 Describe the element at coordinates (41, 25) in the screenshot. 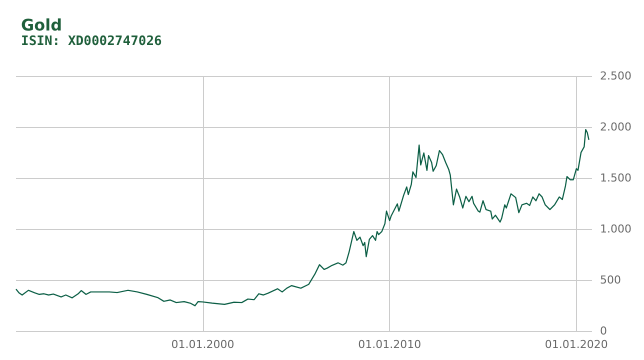

I see `chart-title: Gold` at that location.